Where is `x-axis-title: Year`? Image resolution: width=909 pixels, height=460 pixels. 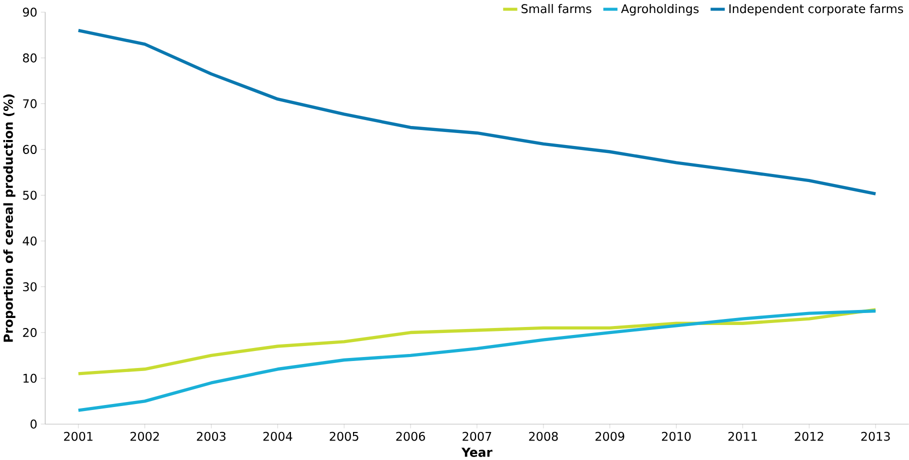 x-axis-title: Year is located at coordinates (476, 452).